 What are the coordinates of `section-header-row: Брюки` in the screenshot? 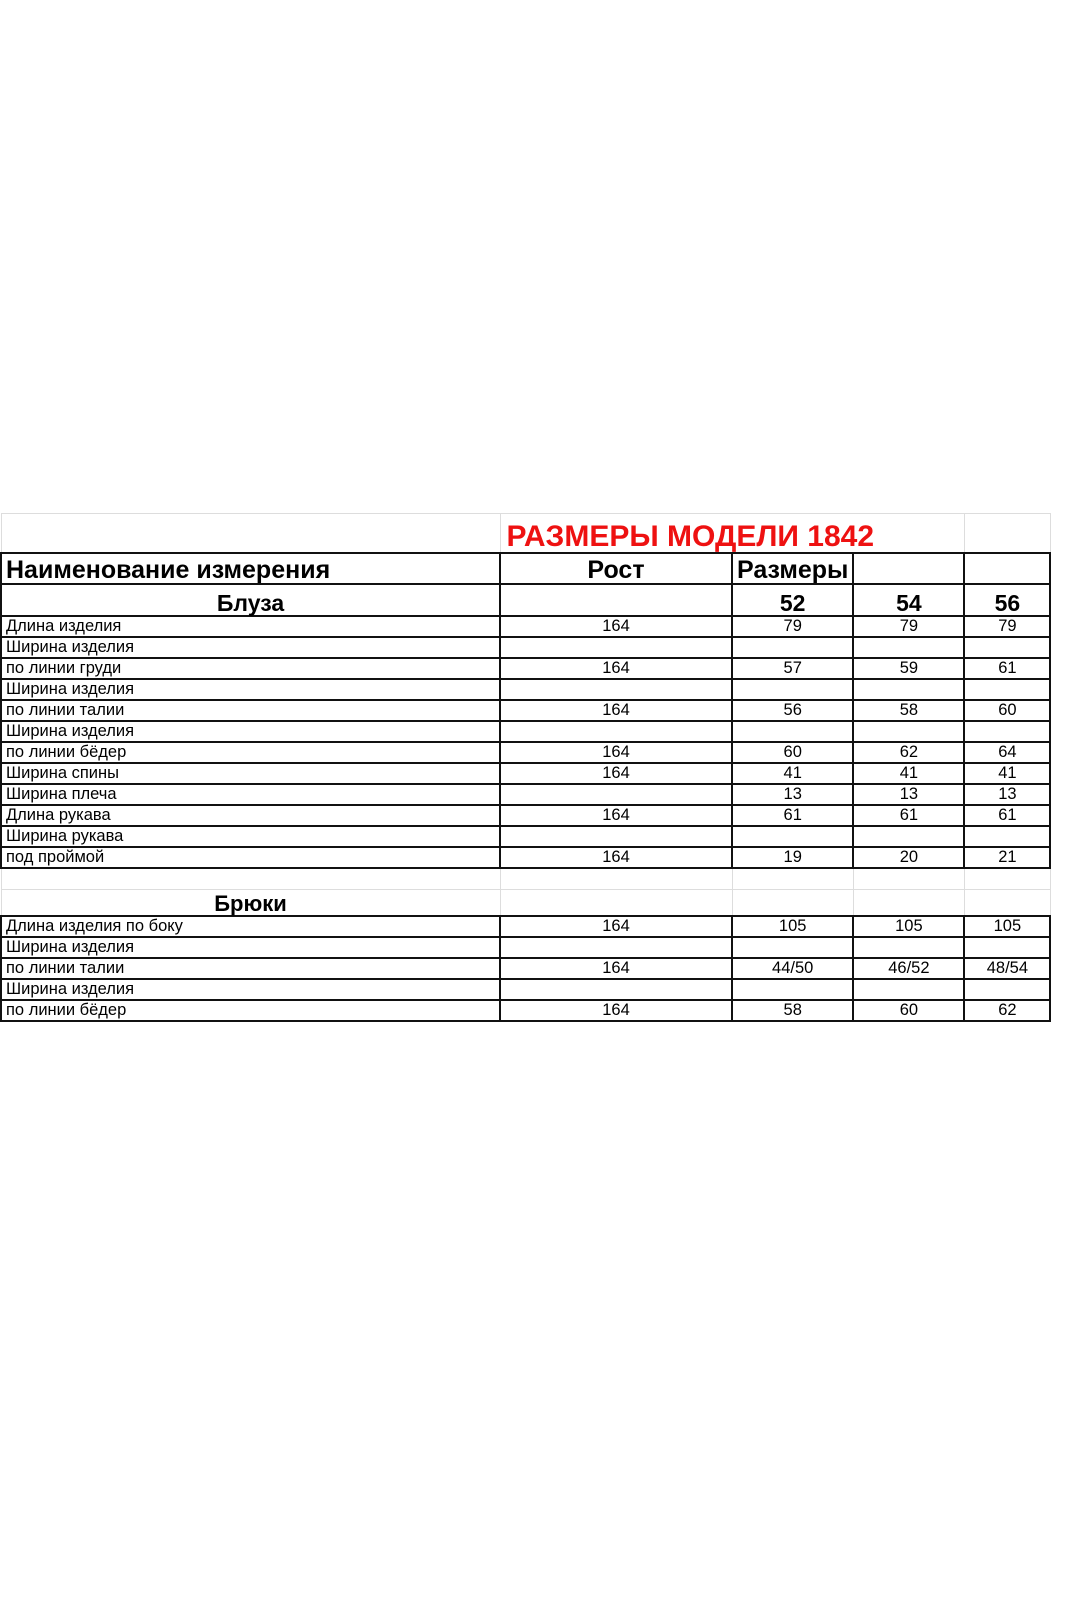 It's located at (525, 903).